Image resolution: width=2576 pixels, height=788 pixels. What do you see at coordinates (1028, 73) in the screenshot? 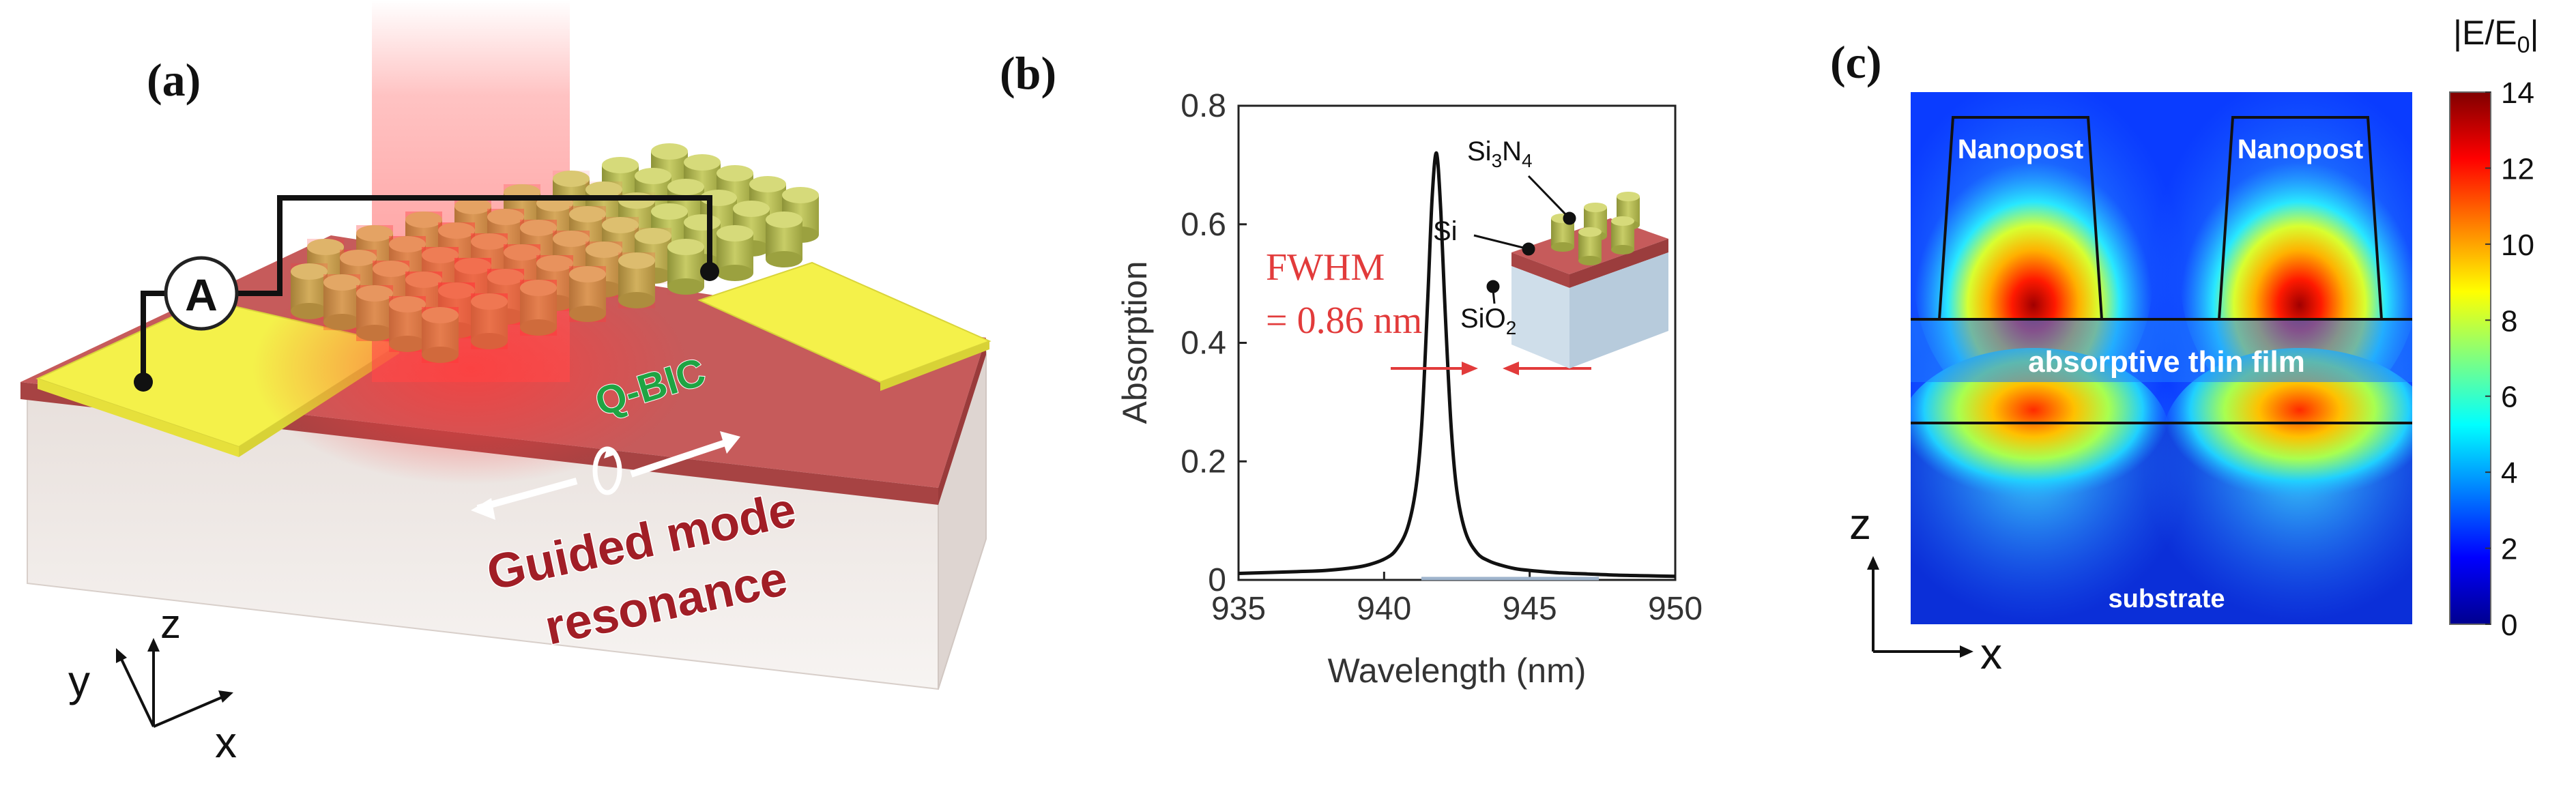
I see `panel-b-label: (b)` at bounding box center [1028, 73].